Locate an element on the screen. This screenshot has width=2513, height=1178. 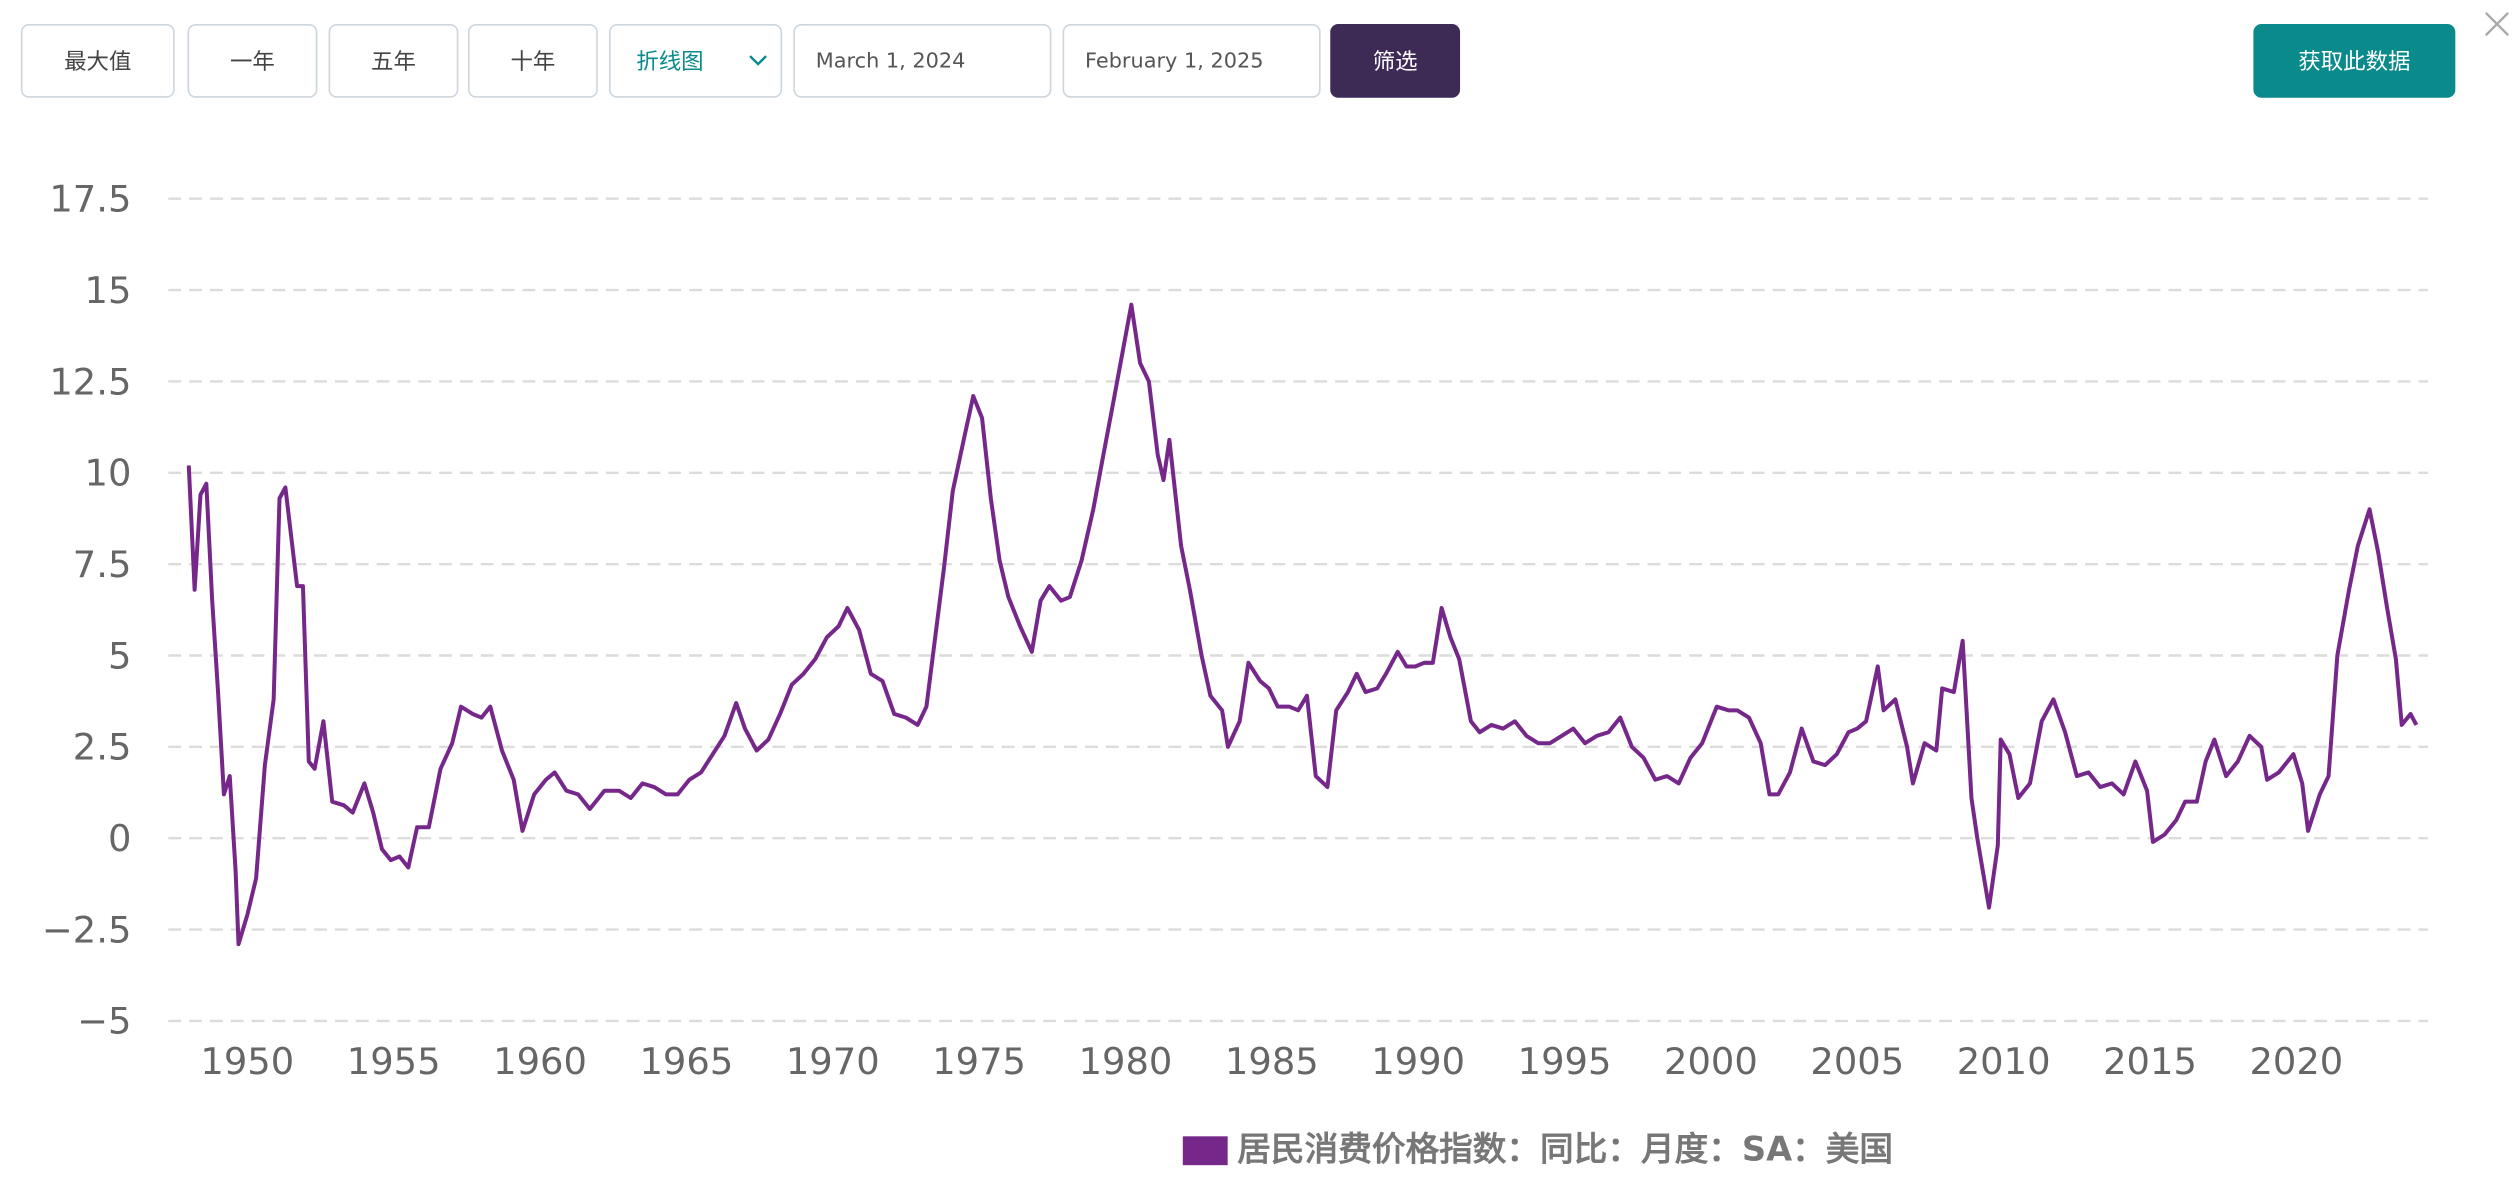
range-button: 最大值 is located at coordinates (97, 61).